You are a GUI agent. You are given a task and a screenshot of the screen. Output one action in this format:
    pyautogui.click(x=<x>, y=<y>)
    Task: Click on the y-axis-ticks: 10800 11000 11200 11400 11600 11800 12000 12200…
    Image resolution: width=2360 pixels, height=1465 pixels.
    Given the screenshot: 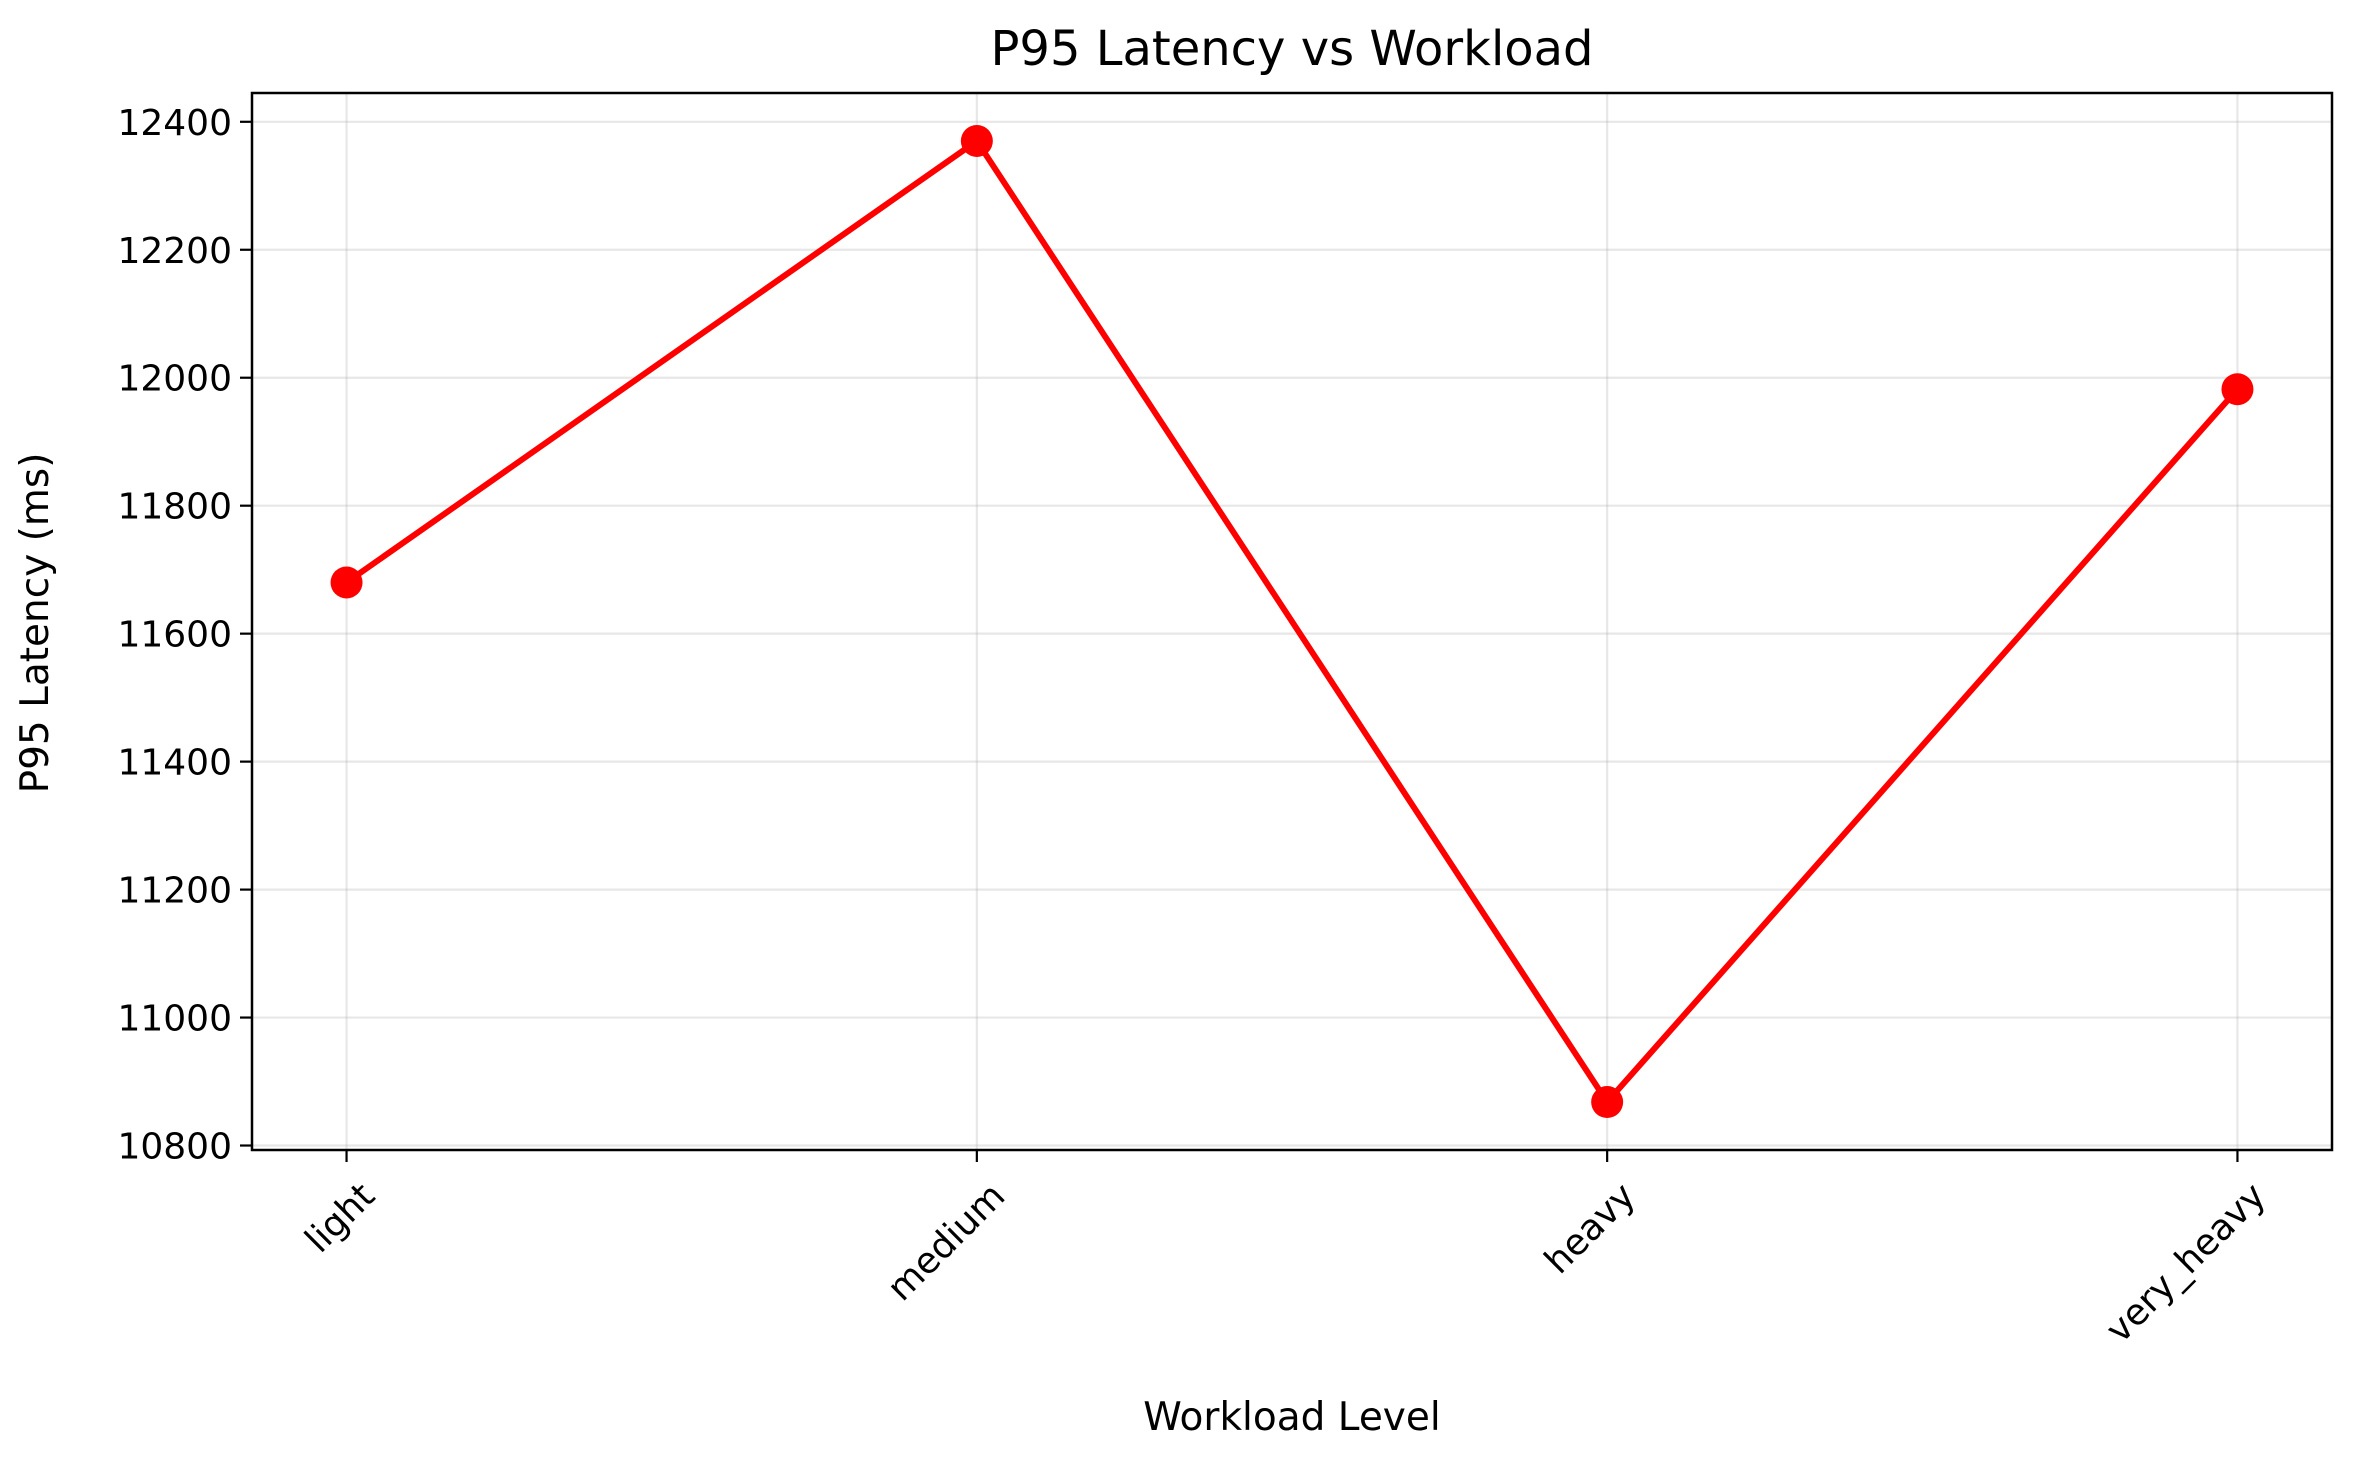 What is the action you would take?
    pyautogui.click(x=184, y=635)
    